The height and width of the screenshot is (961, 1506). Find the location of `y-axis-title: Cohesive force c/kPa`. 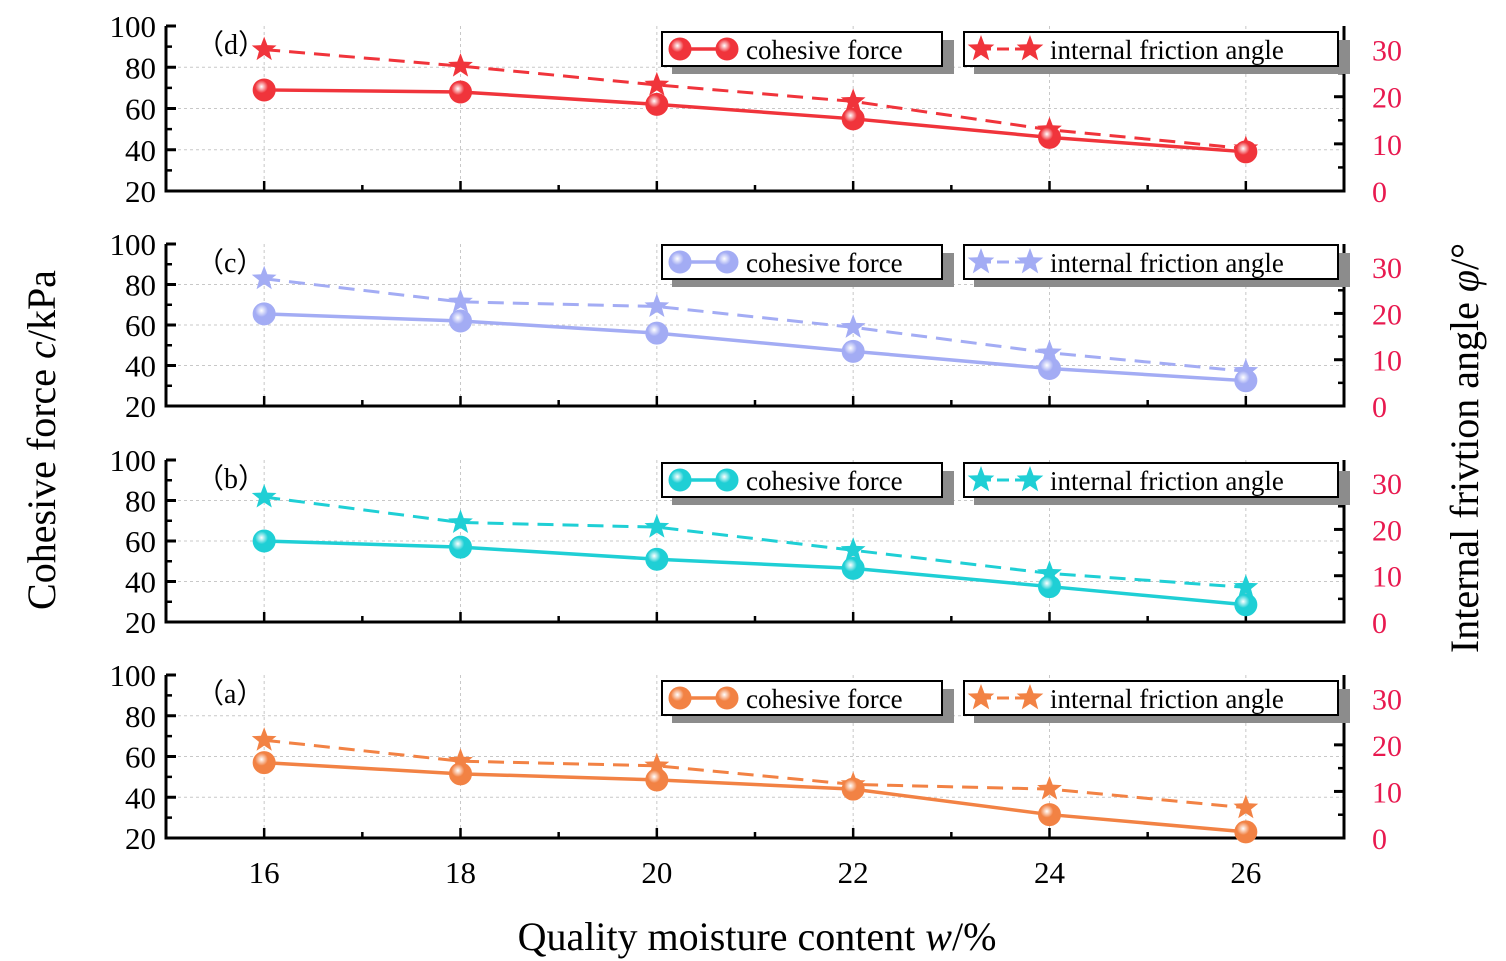

y-axis-title: Cohesive force c/kPa is located at coordinates (41, 440).